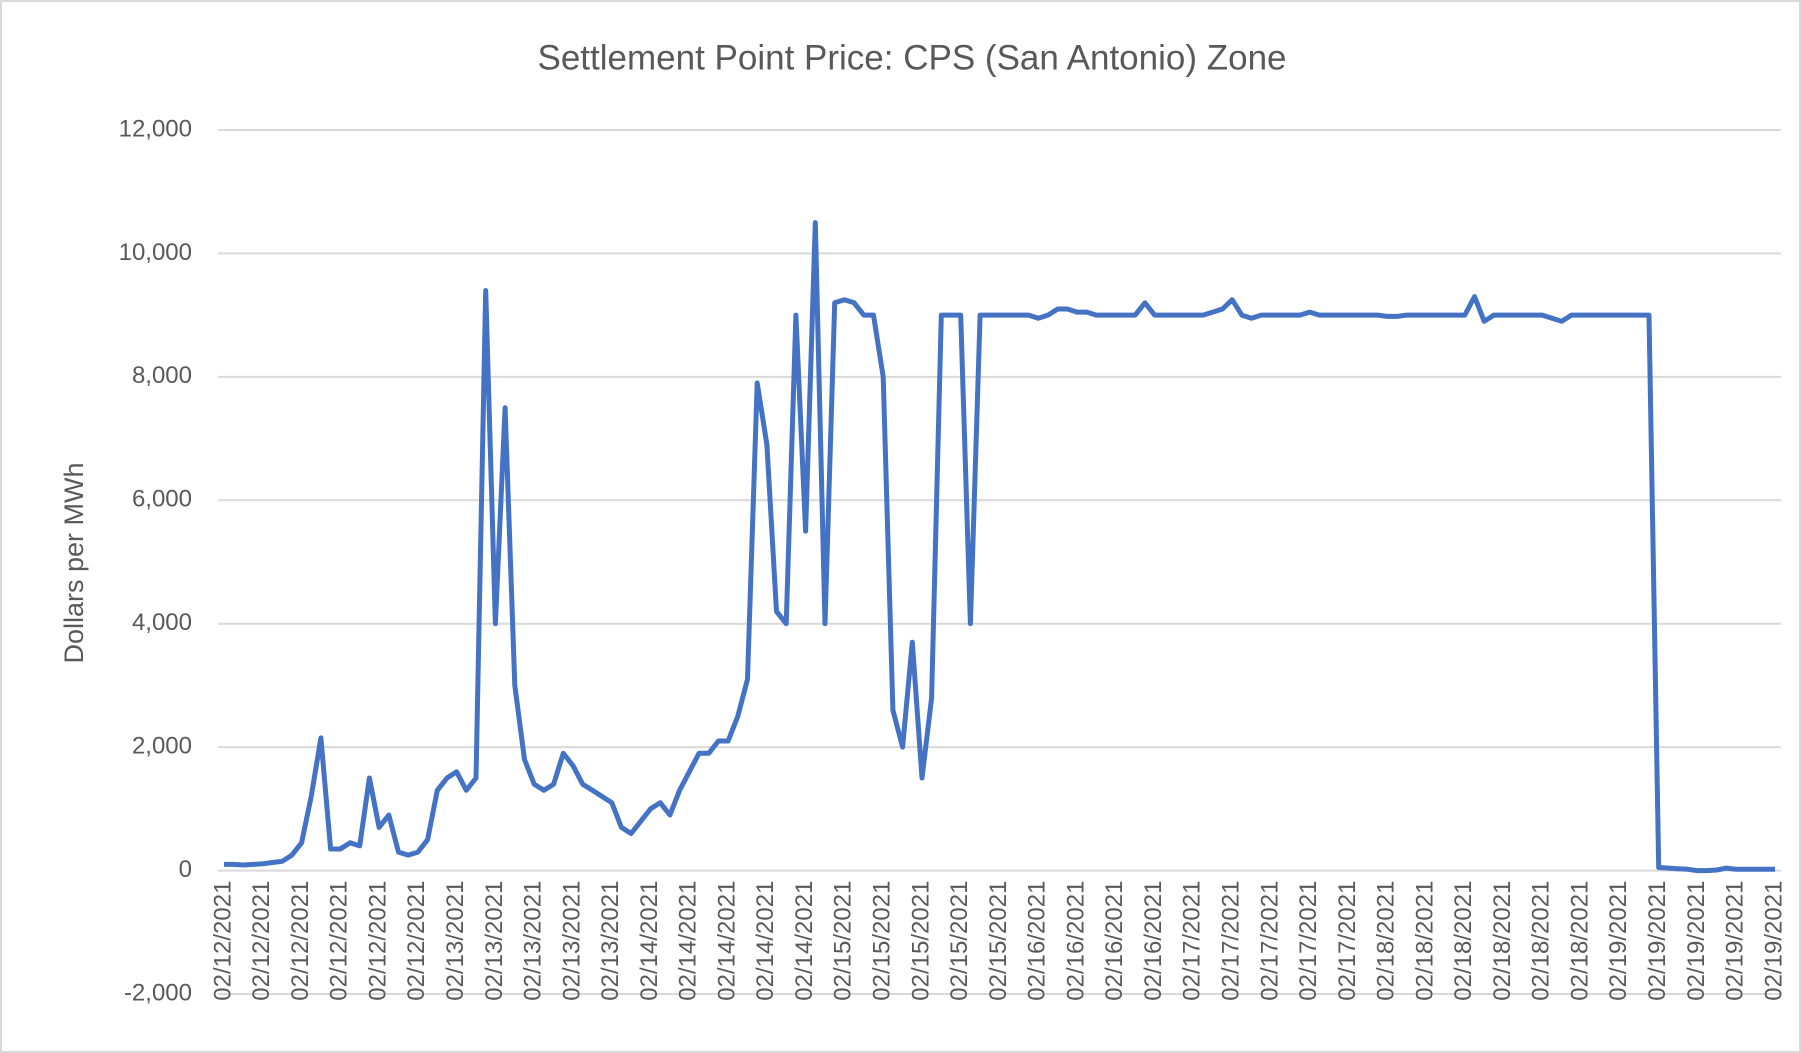 The width and height of the screenshot is (1801, 1053). I want to click on y-tick-label: -2,000, so click(158, 992).